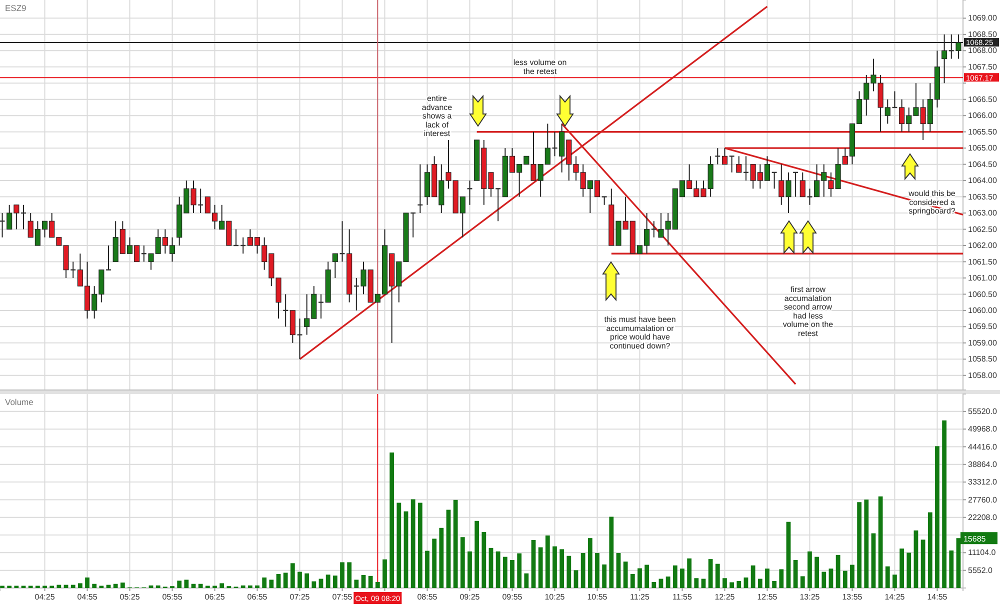  What do you see at coordinates (810, 597) in the screenshot?
I see `x-tick-label: 13:25` at bounding box center [810, 597].